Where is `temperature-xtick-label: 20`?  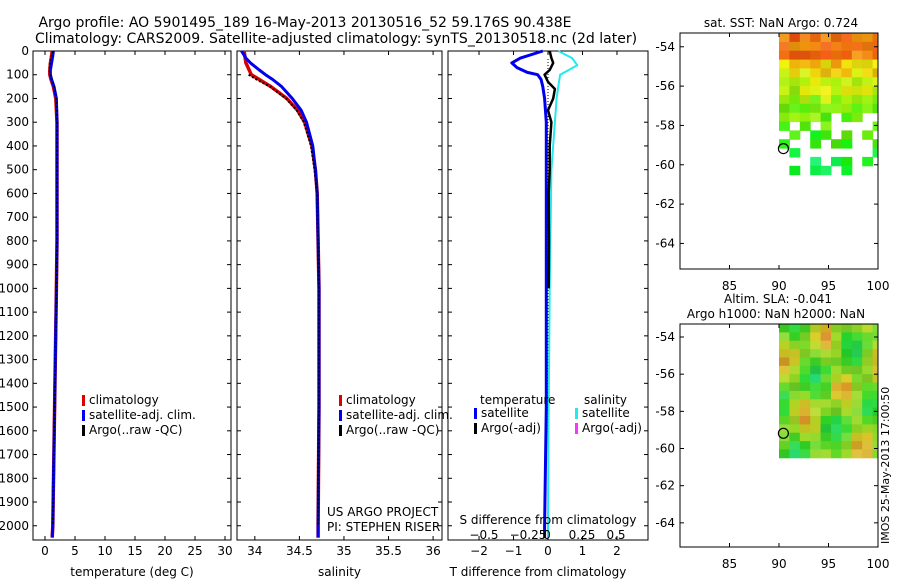
temperature-xtick-label: 20 is located at coordinates (164, 551).